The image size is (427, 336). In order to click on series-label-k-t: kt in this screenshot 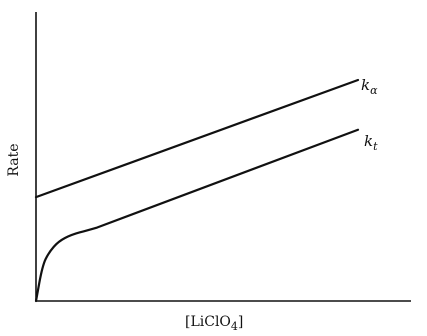, I will do `click(371, 142)`.